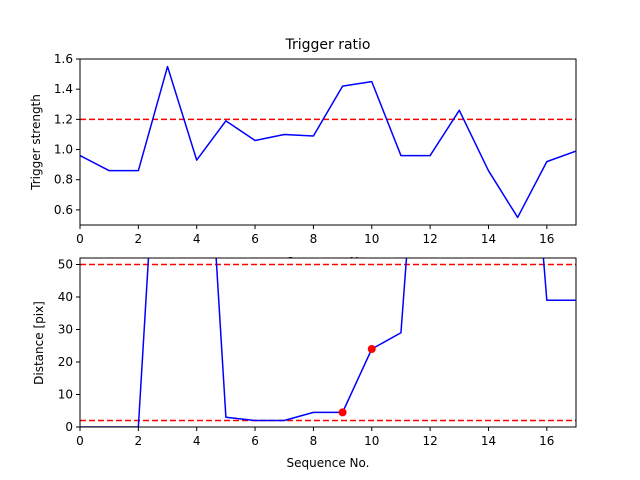 This screenshot has height=480, width=640. Describe the element at coordinates (371, 239) in the screenshot. I see `top-x-tick-label-5: 10` at that location.